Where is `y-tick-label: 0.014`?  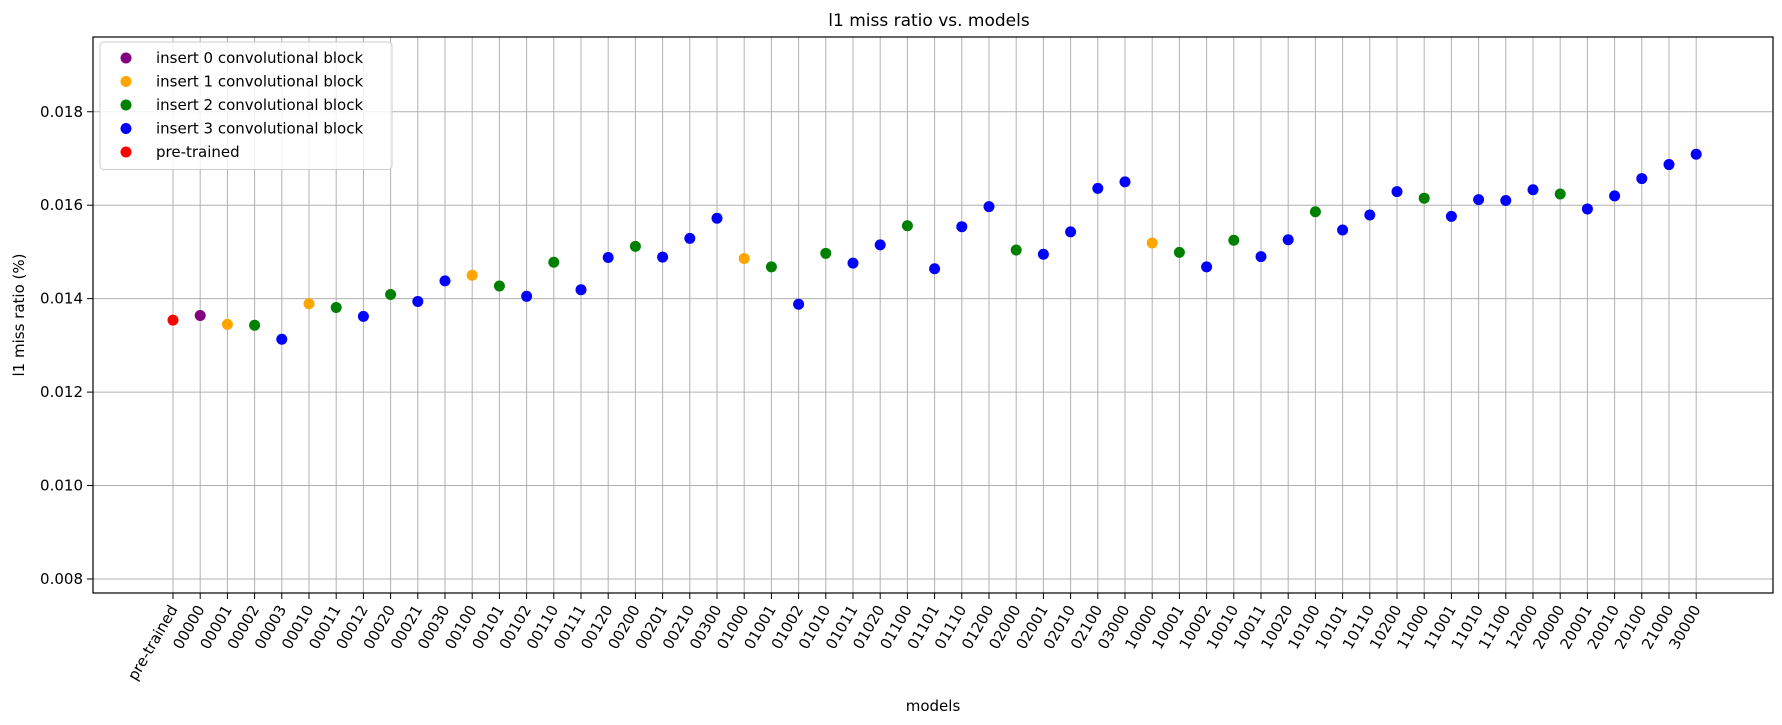 y-tick-label: 0.014 is located at coordinates (61, 299).